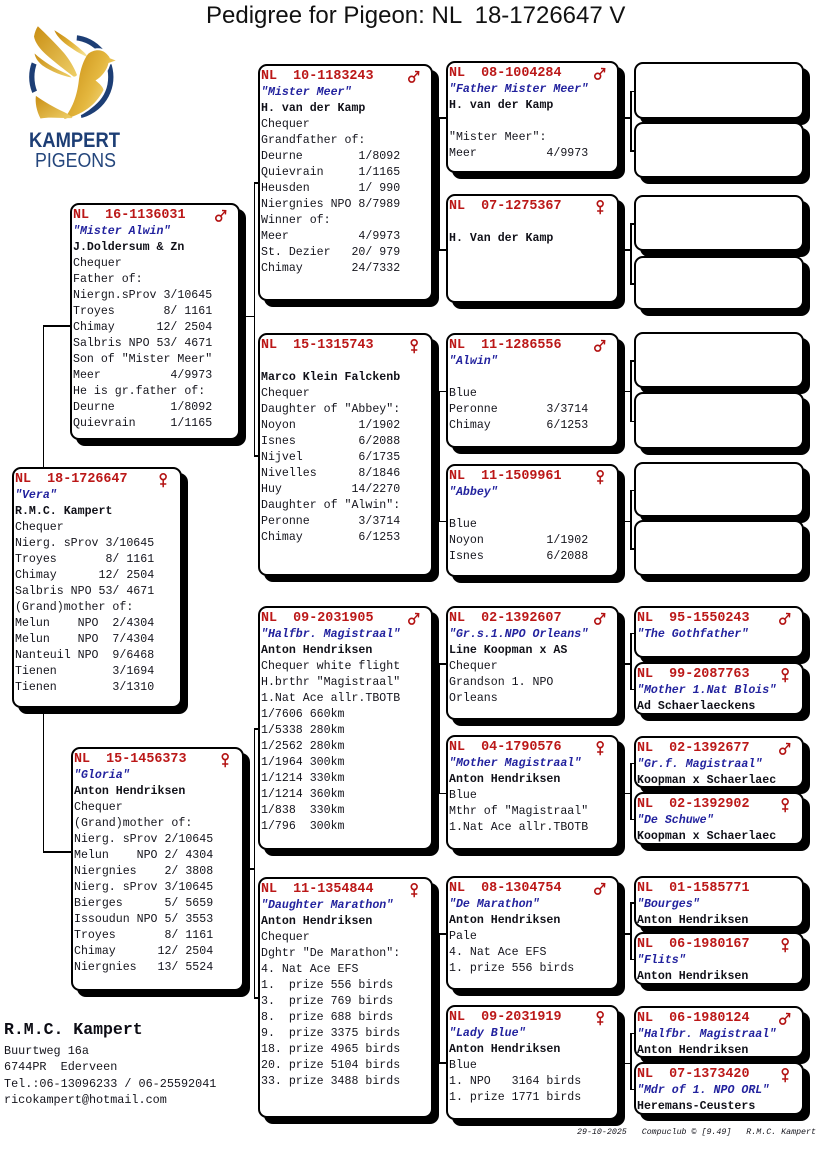  Describe the element at coordinates (75, 161) in the screenshot. I see `svg-text: PIGEONS` at that location.